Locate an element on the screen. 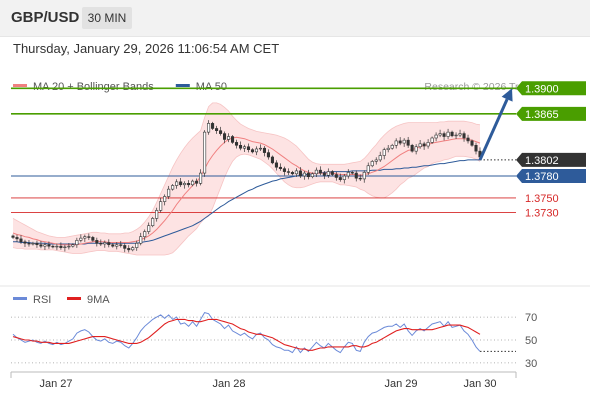 This screenshot has height=400, width=590. rsi-tick-label: 70 is located at coordinates (531, 318).